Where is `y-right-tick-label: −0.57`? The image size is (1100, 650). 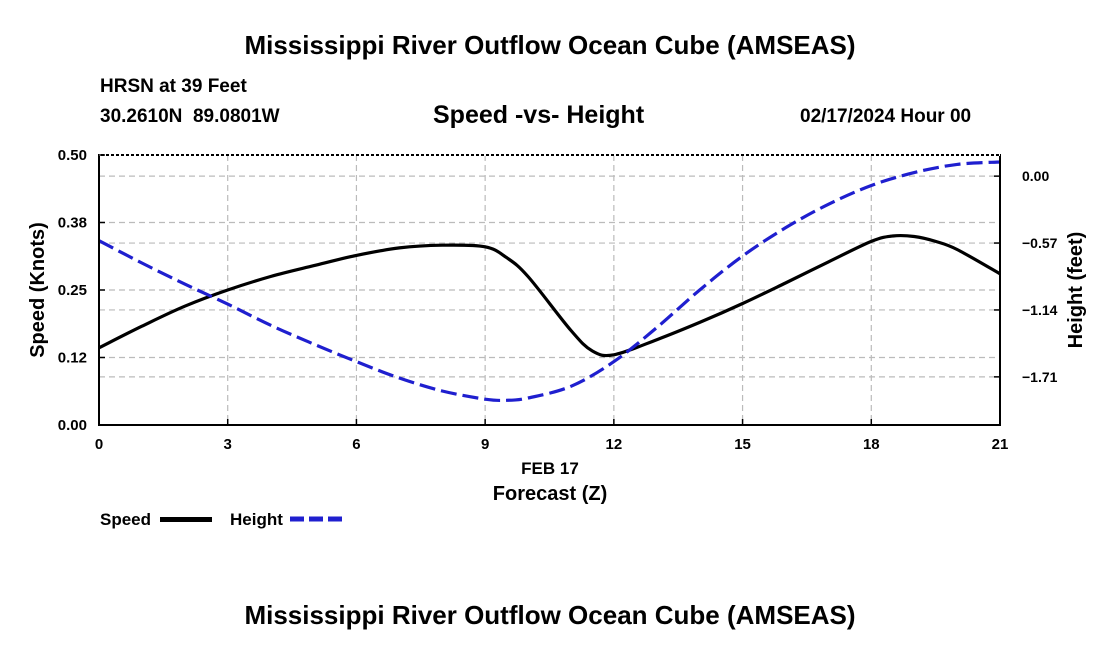 y-right-tick-label: −0.57 is located at coordinates (1040, 243).